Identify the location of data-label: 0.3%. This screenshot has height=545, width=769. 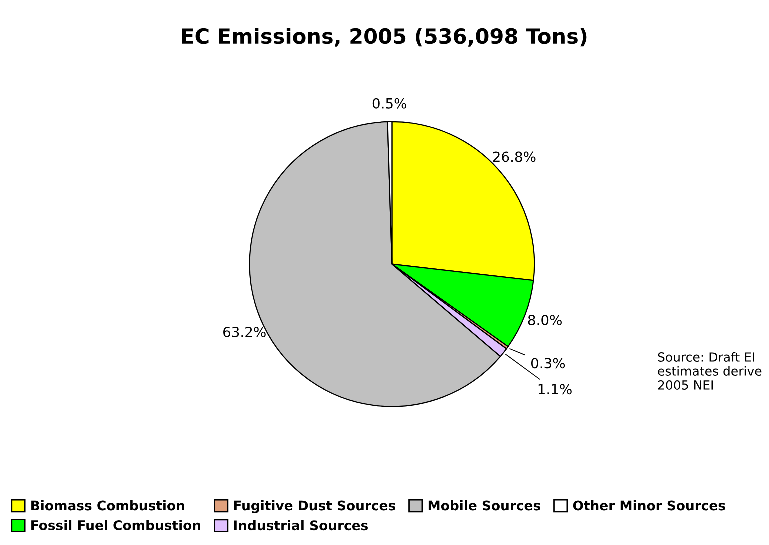
(548, 363).